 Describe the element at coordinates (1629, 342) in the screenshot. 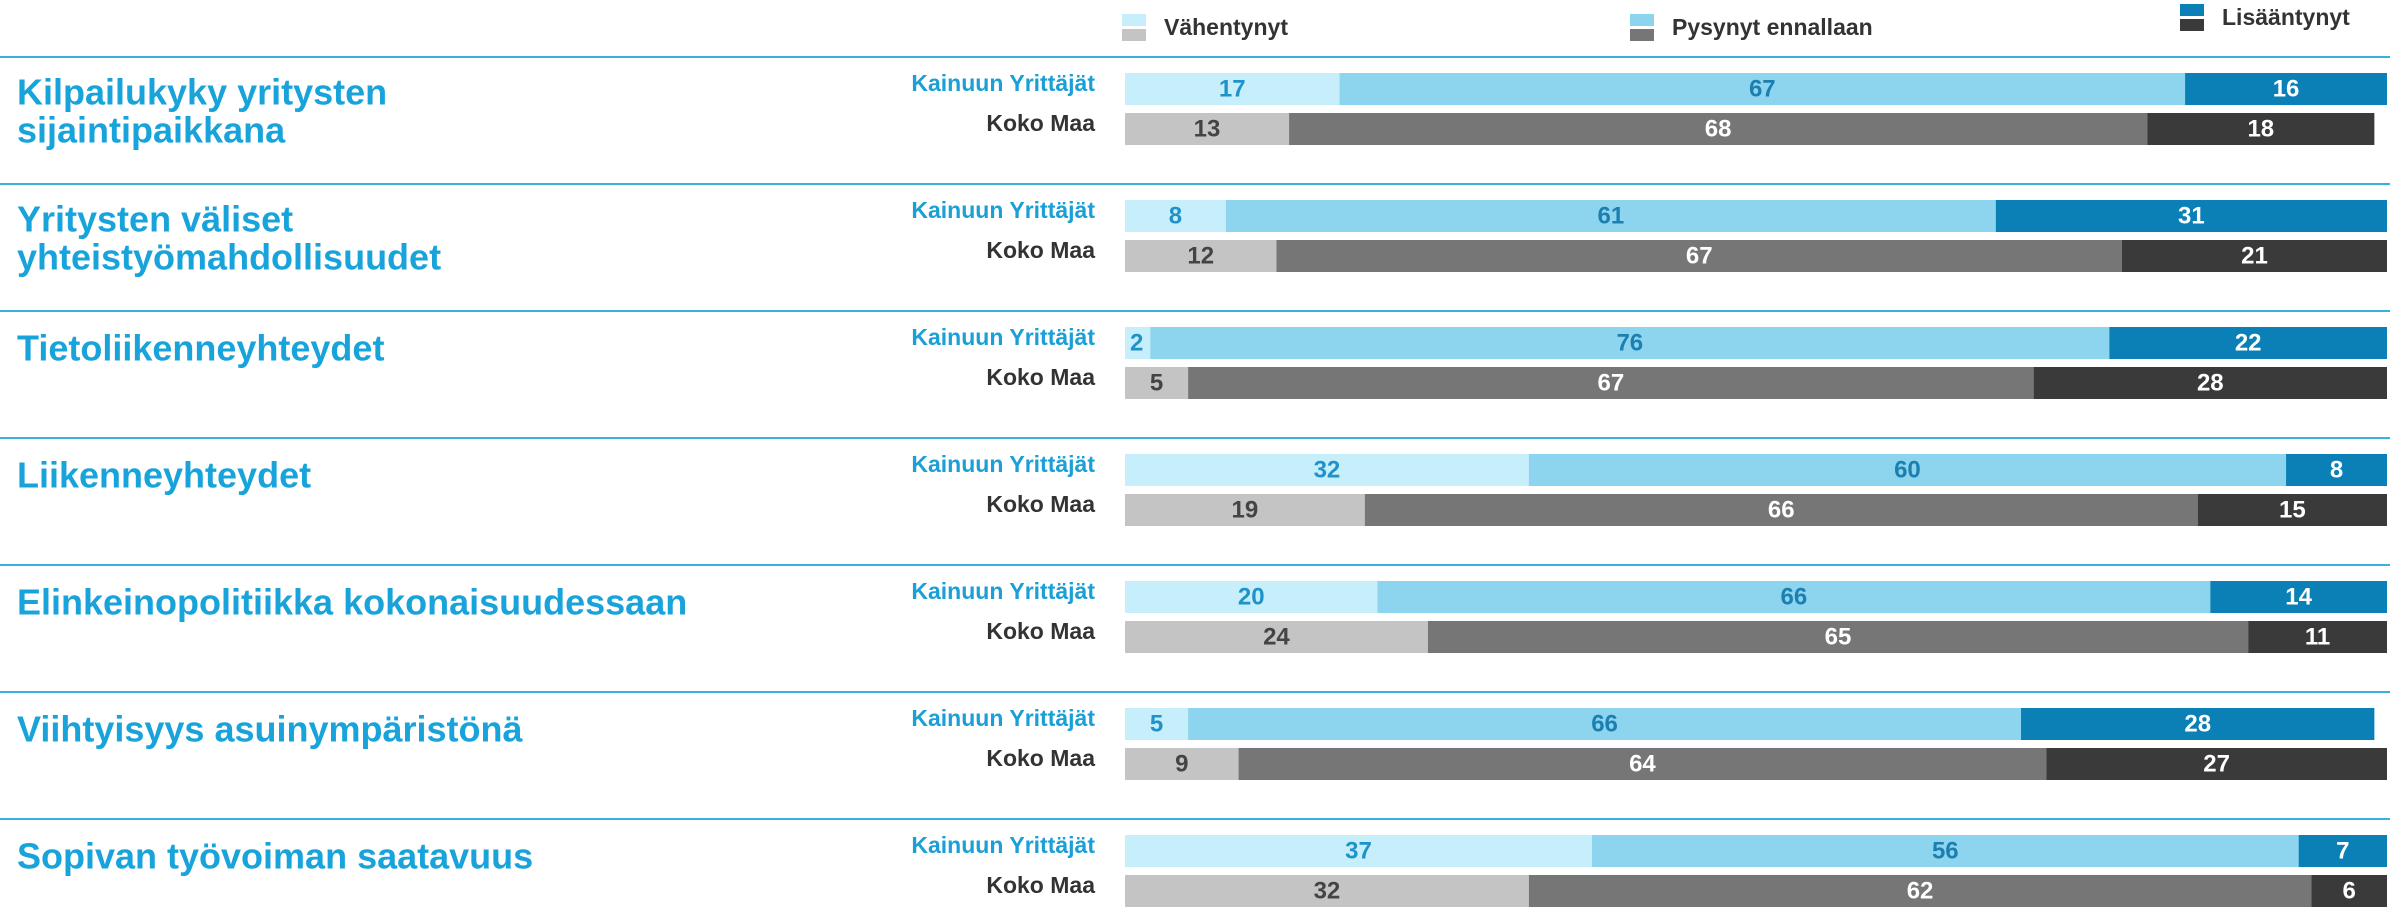

I see `value-label: 76` at that location.